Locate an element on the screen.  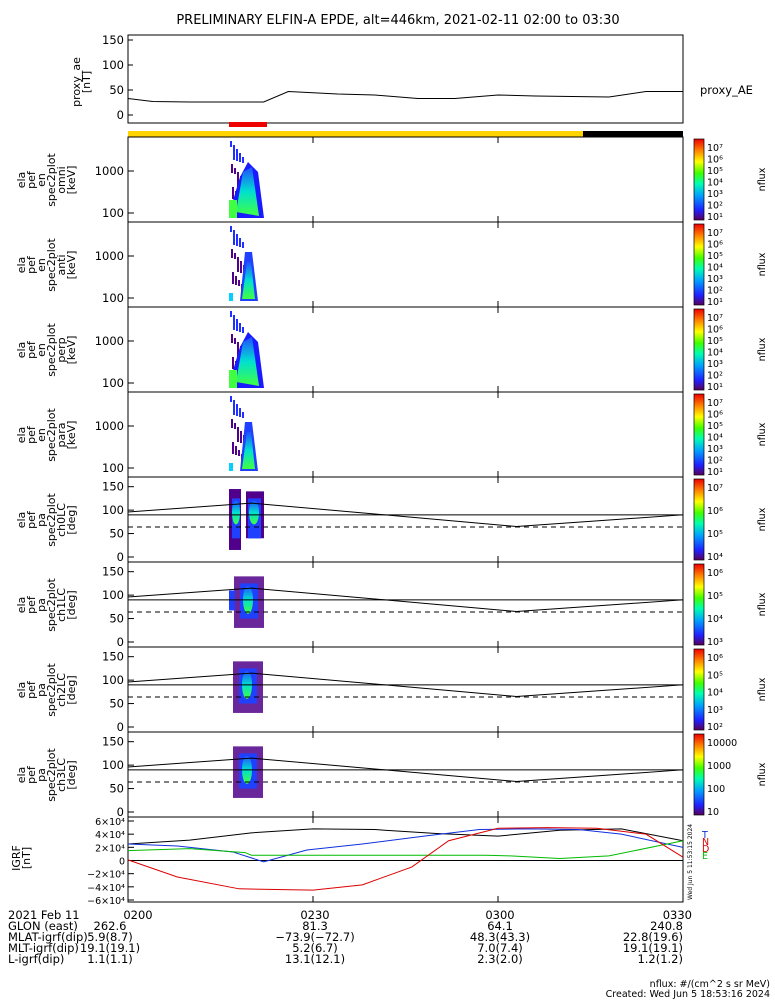
axis-label-line: para is located at coordinates (61, 435).